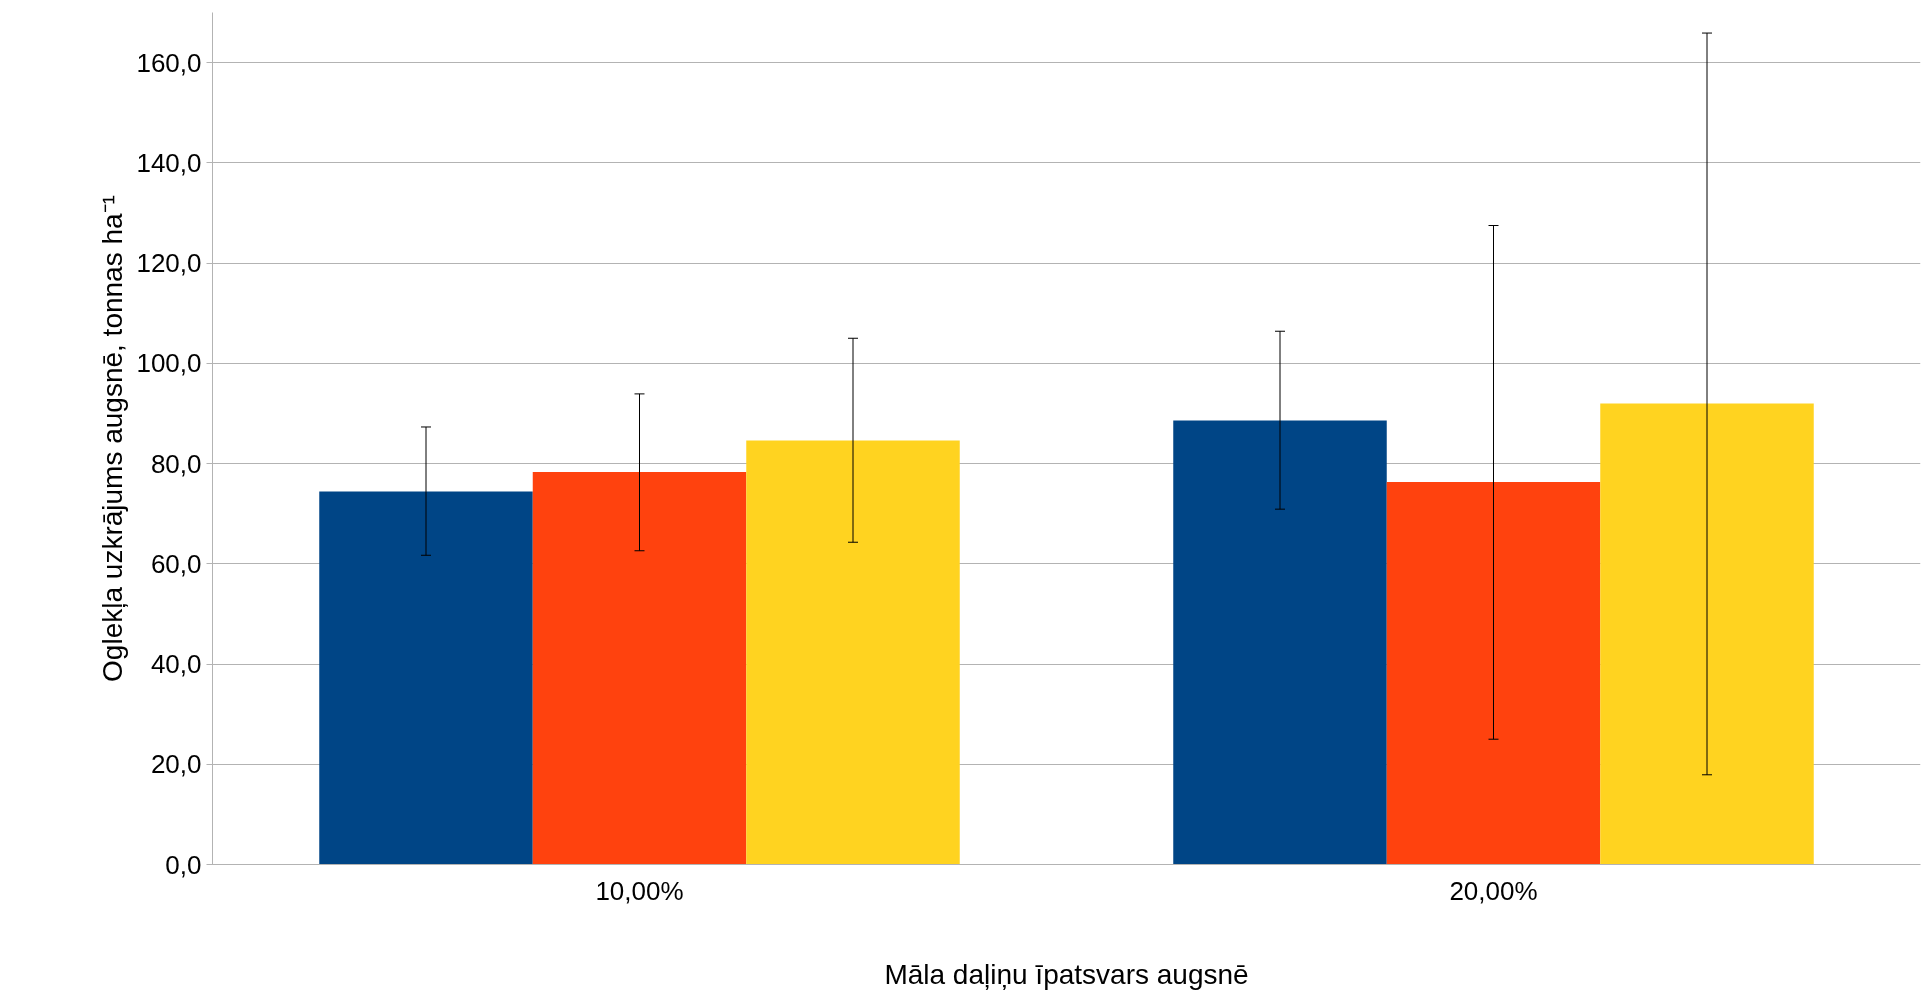 Image resolution: width=1922 pixels, height=993 pixels. I want to click on y-tick-label: 0,0, so click(183, 864).